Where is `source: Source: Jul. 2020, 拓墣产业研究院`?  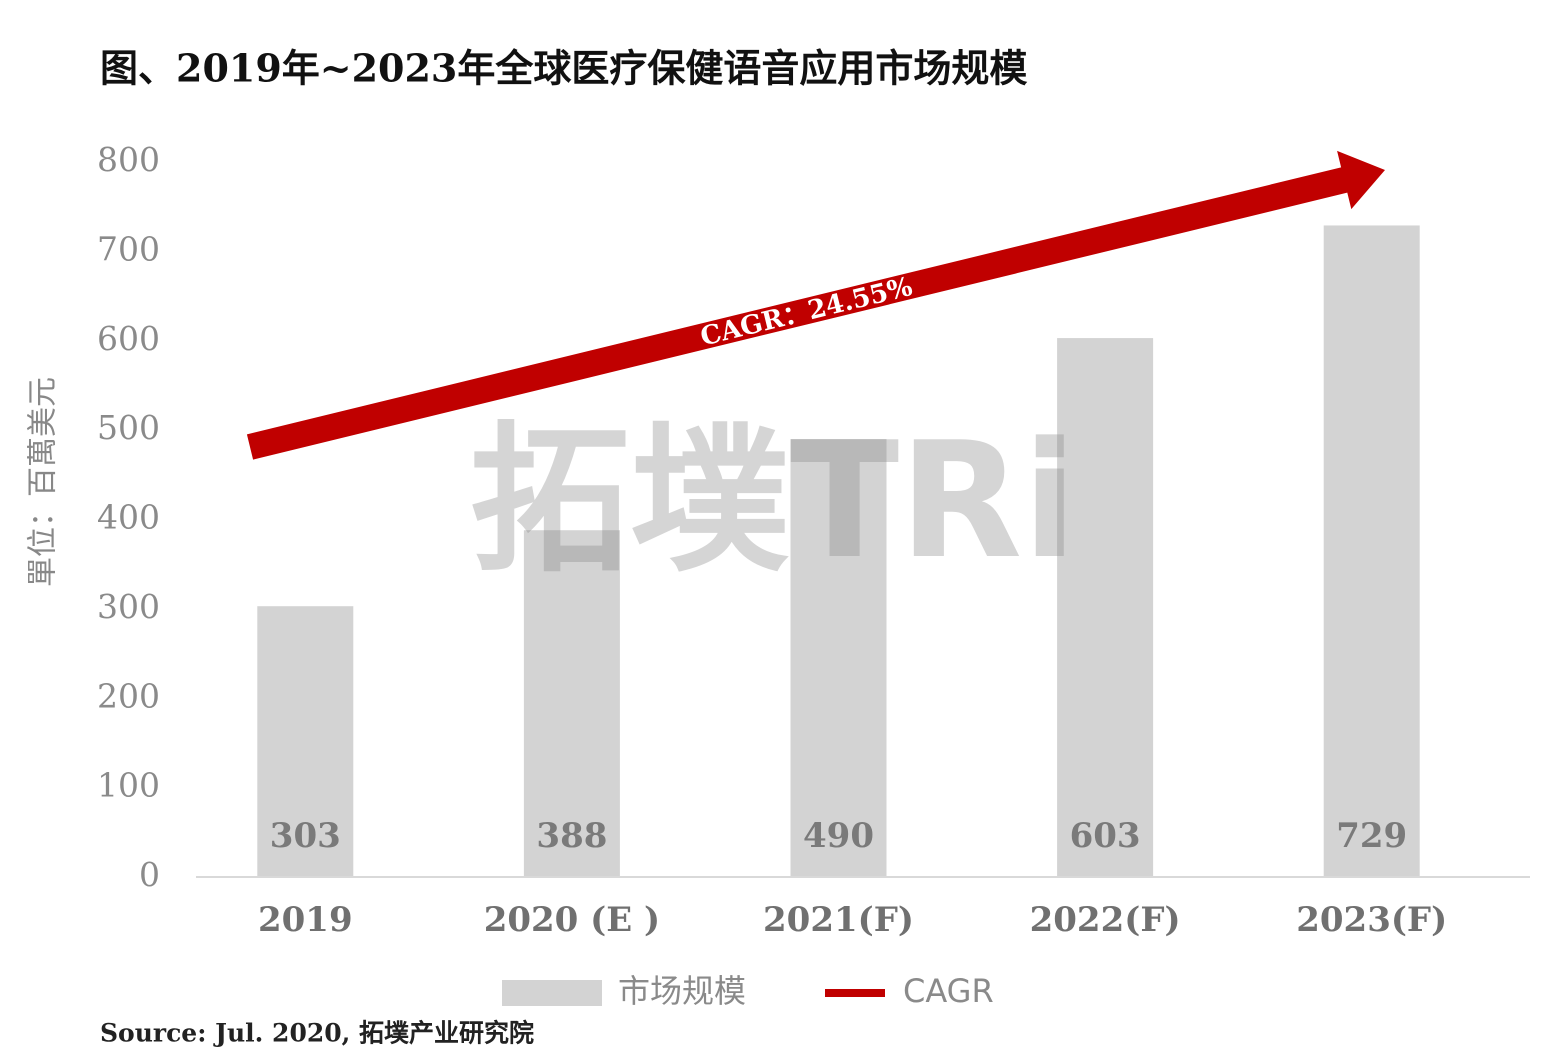
source: Source: Jul. 2020, 拓墣产业研究院 is located at coordinates (317, 1033).